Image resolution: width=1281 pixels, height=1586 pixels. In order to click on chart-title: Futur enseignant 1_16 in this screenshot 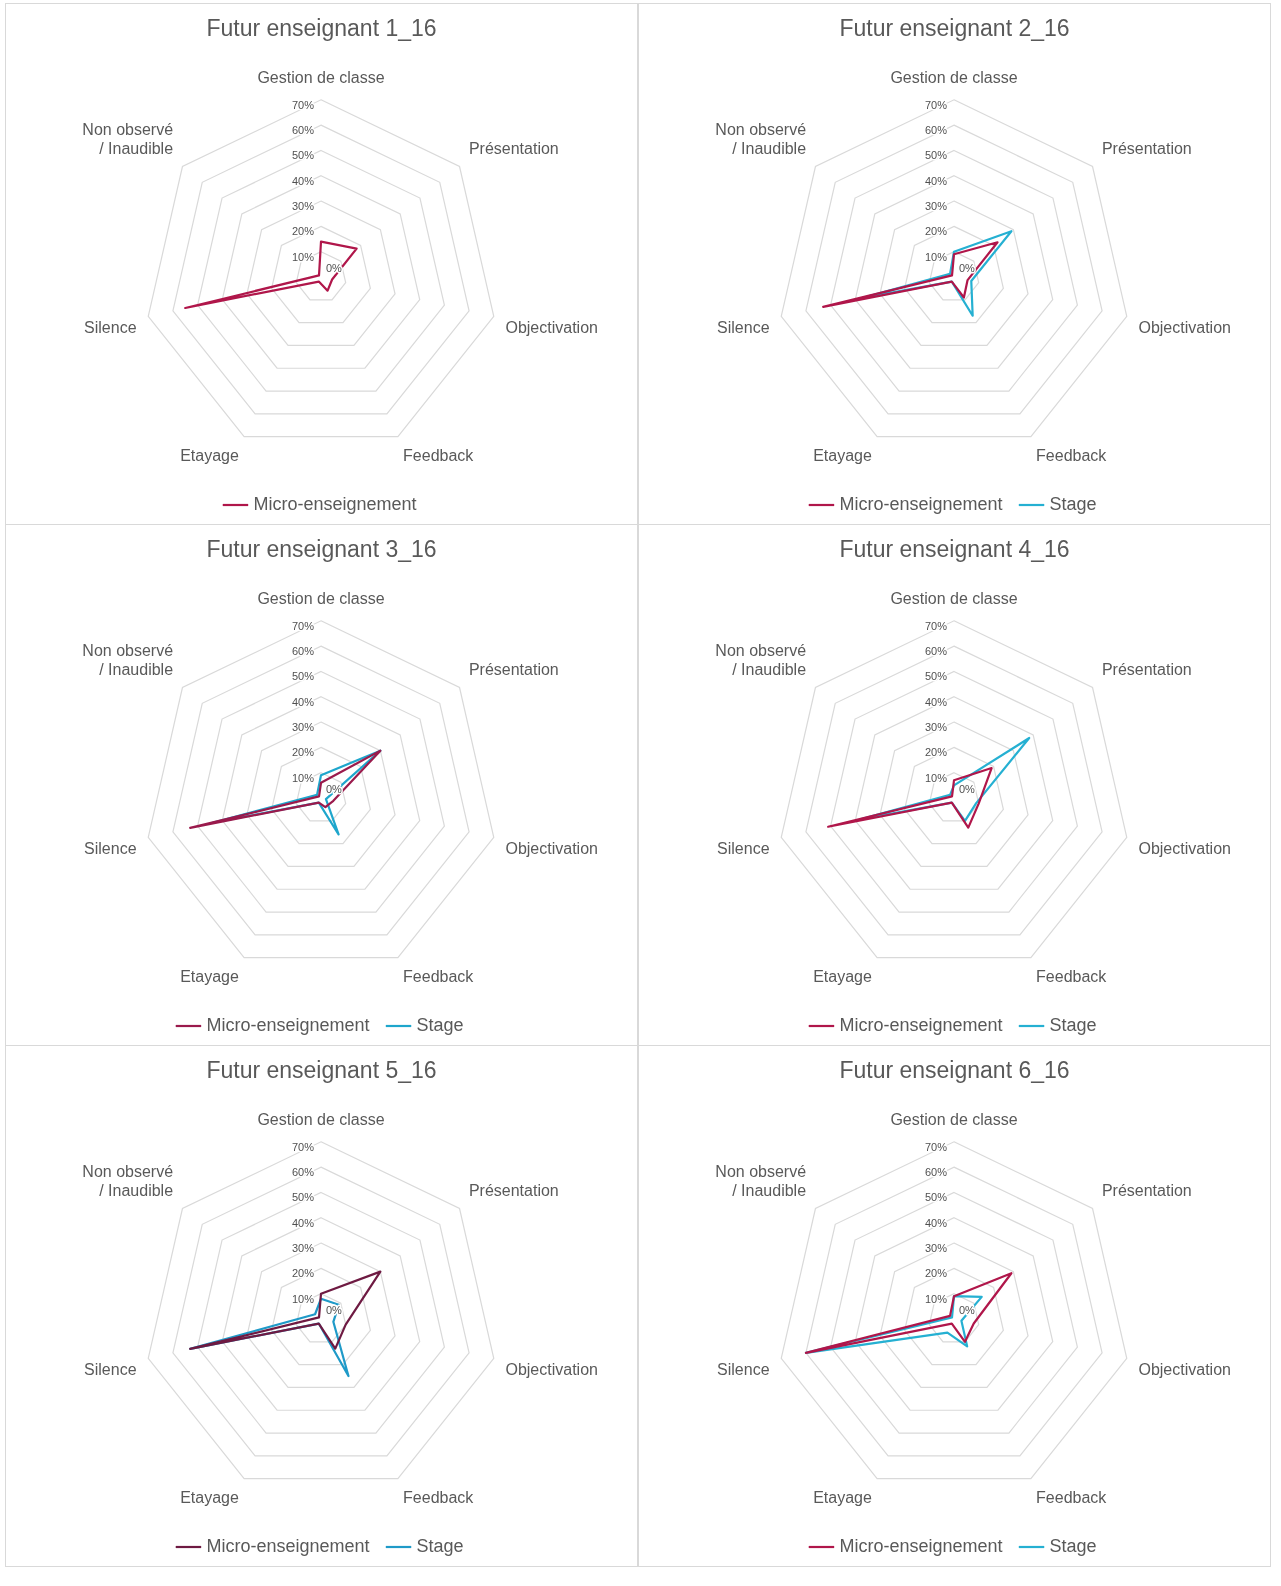, I will do `click(321, 28)`.